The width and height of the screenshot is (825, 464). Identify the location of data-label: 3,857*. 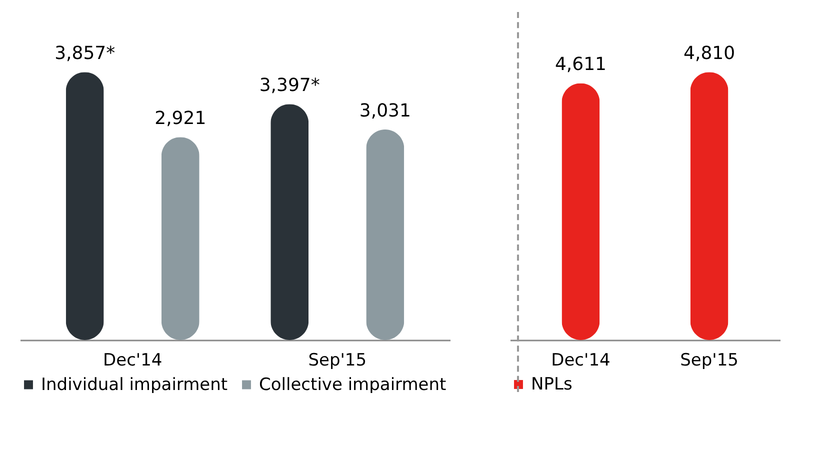
(85, 53).